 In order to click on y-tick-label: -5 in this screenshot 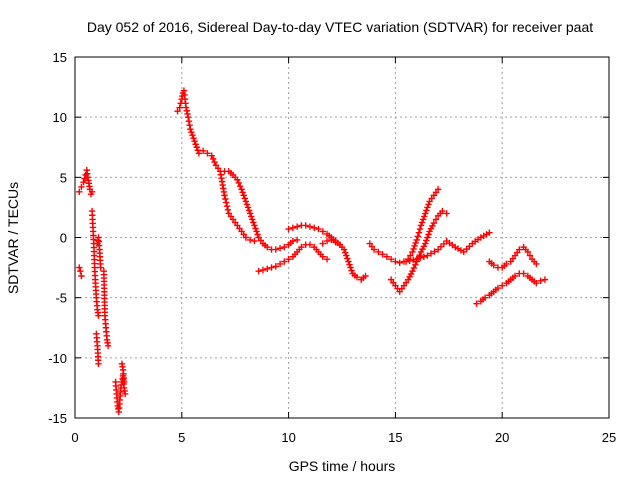, I will do `click(61, 298)`.